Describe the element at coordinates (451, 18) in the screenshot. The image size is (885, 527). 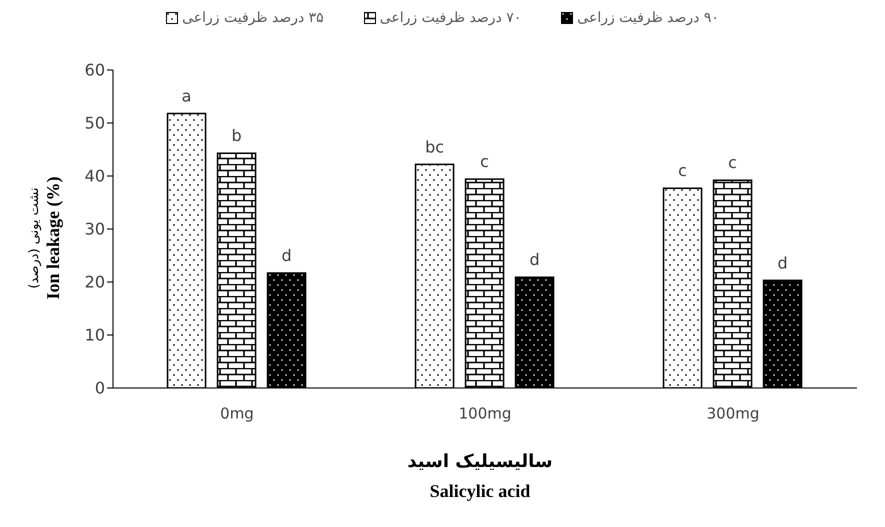
I see `legend-label: ۷۰ درصد ظرفیت زراعی` at that location.